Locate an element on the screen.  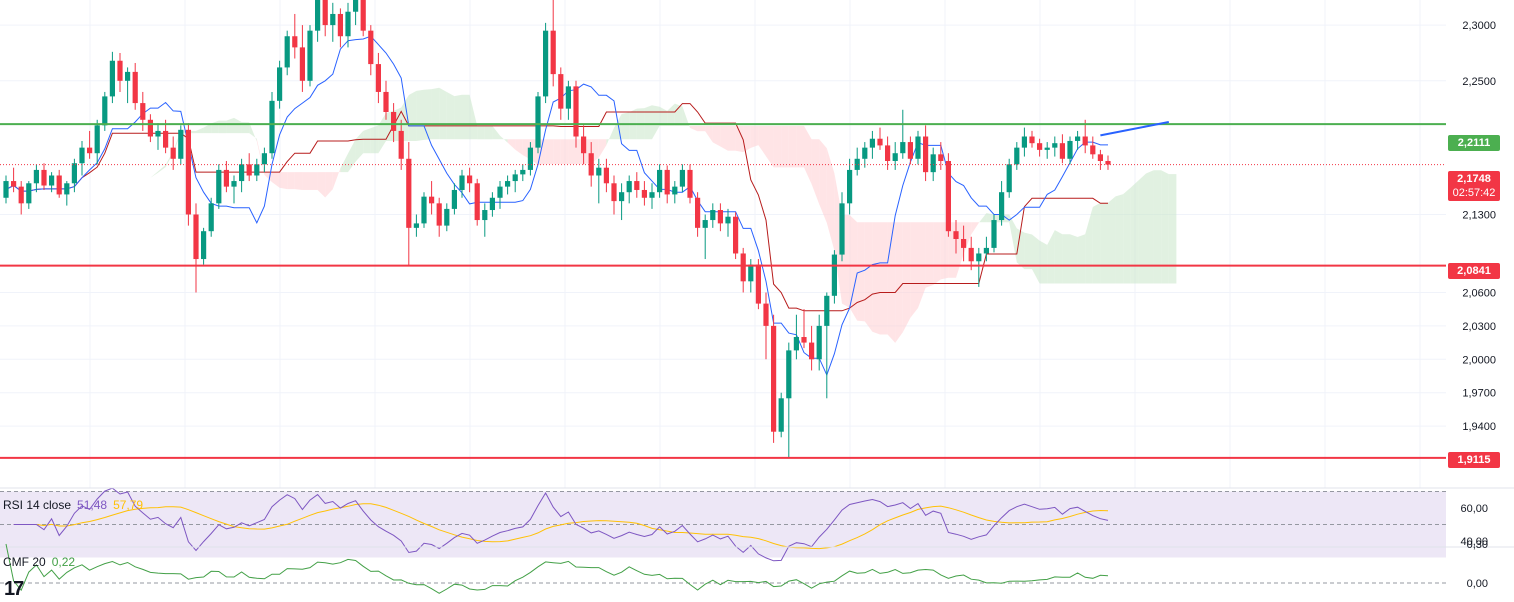
cmf-pane: 0,30 0,00 is located at coordinates (744, 566).